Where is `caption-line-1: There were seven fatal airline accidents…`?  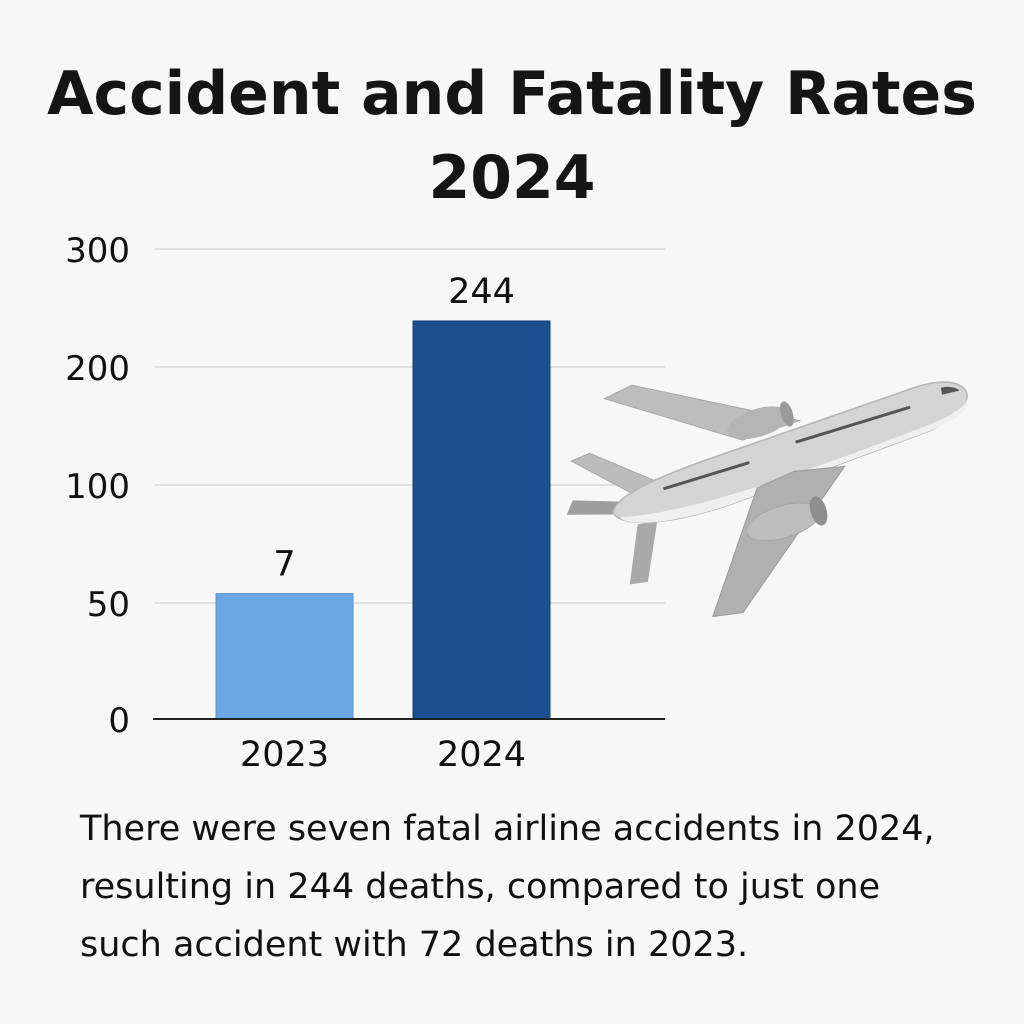 caption-line-1: There were seven fatal airline accidents… is located at coordinates (507, 829).